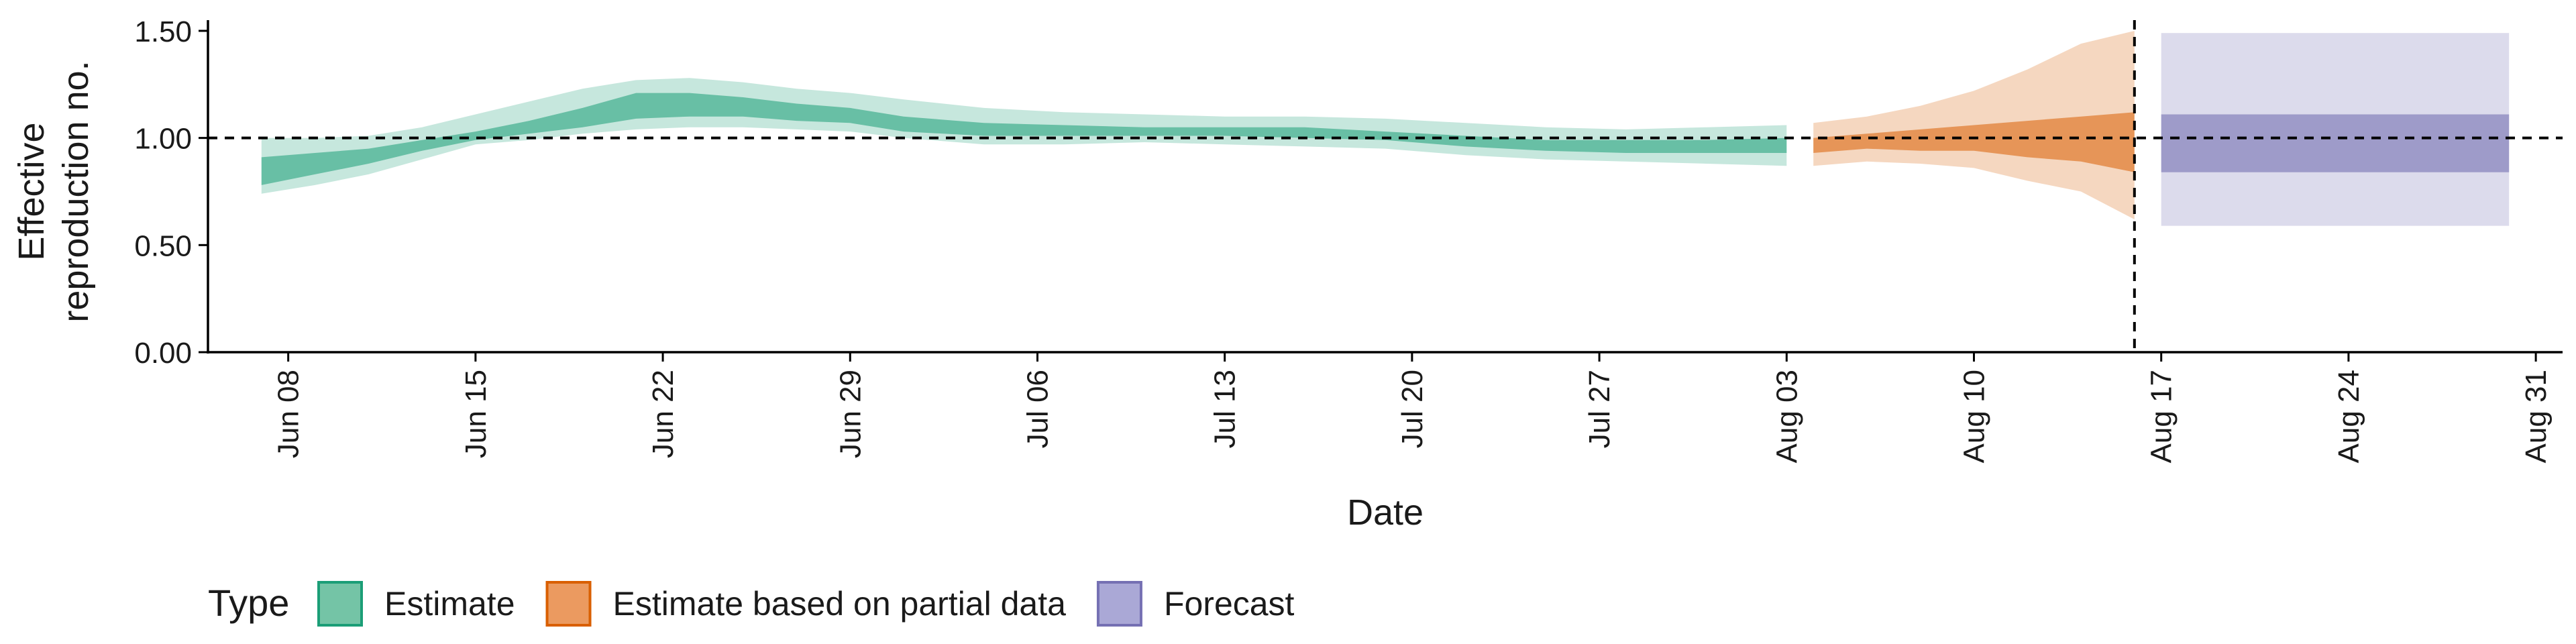  Describe the element at coordinates (163, 139) in the screenshot. I see `y-tick-label: 1.00` at that location.